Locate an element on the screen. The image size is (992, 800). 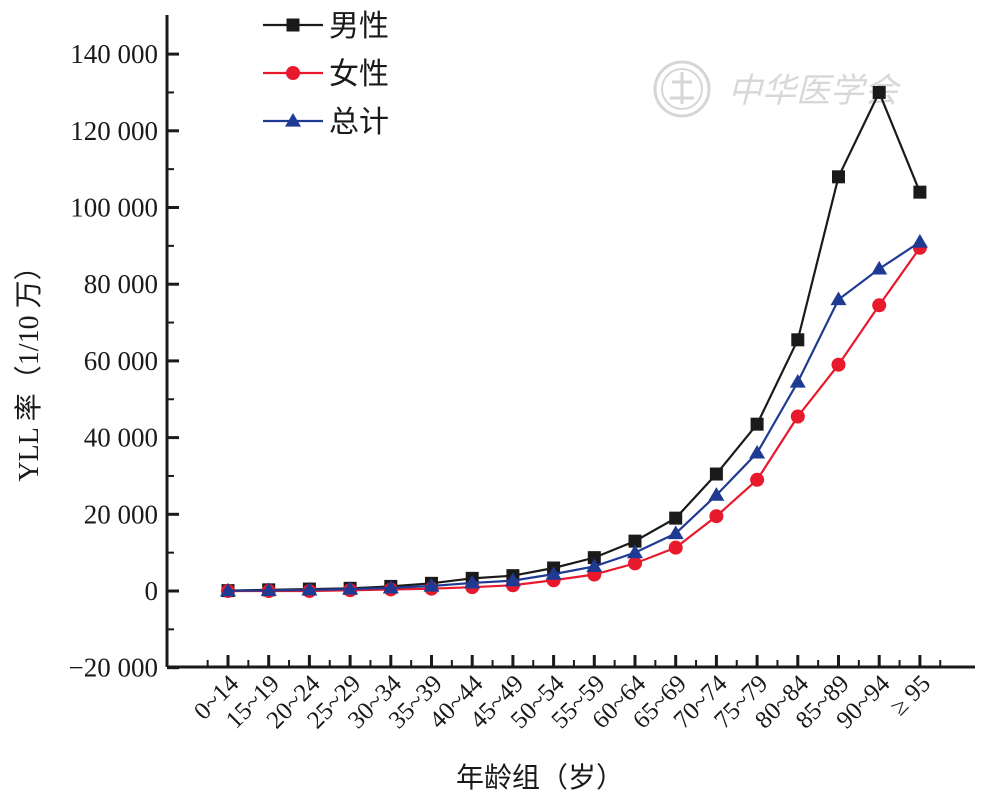
y-tick-label: 100 000 is located at coordinates (114, 208).